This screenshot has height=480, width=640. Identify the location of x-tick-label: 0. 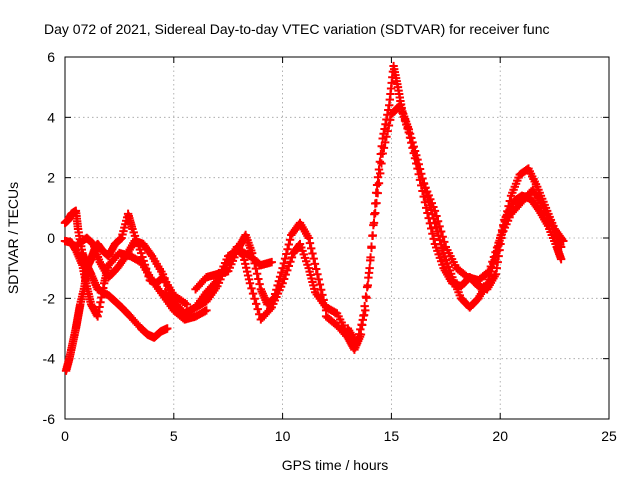
(65, 436).